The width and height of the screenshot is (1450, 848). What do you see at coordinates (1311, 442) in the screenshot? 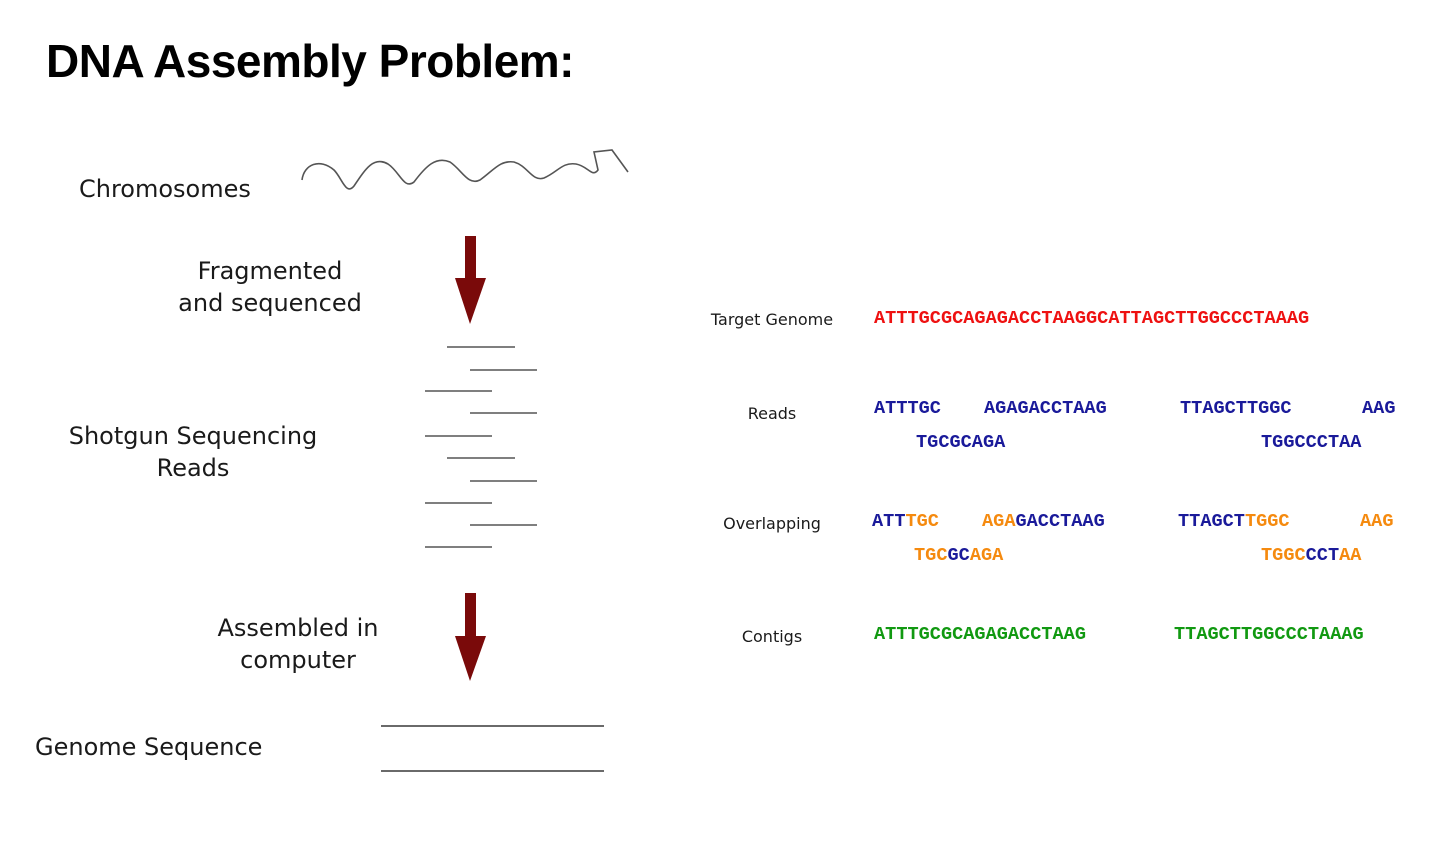
I see `read-6: TGGCCCTAA` at bounding box center [1311, 442].